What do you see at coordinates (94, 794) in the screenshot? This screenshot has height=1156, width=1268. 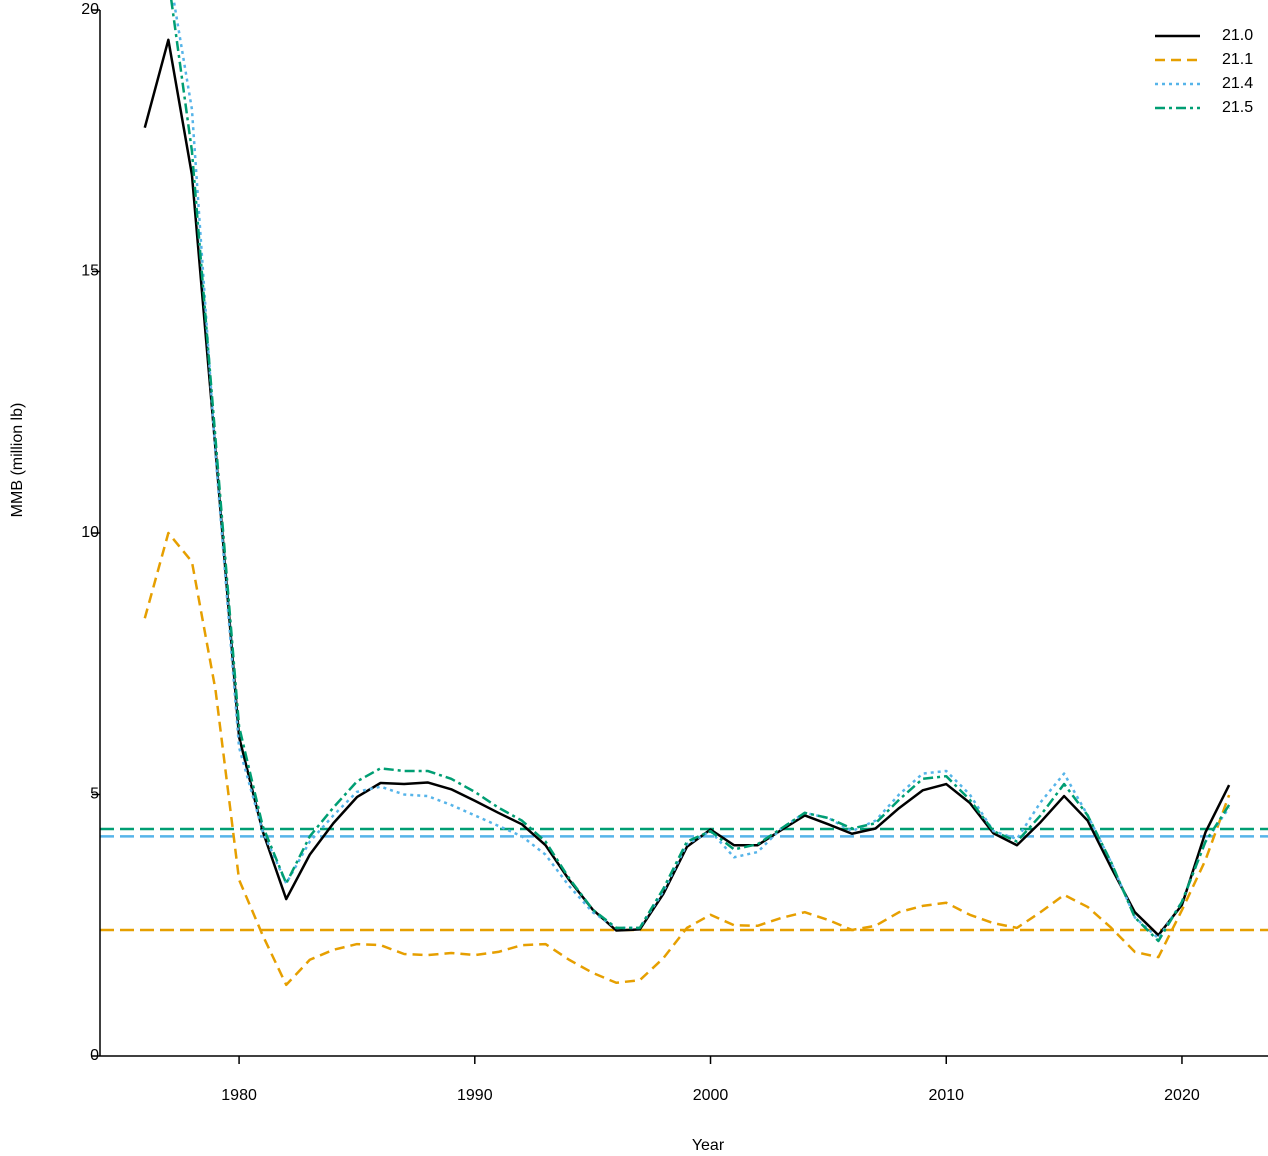 I see `y-tick-label: 5` at bounding box center [94, 794].